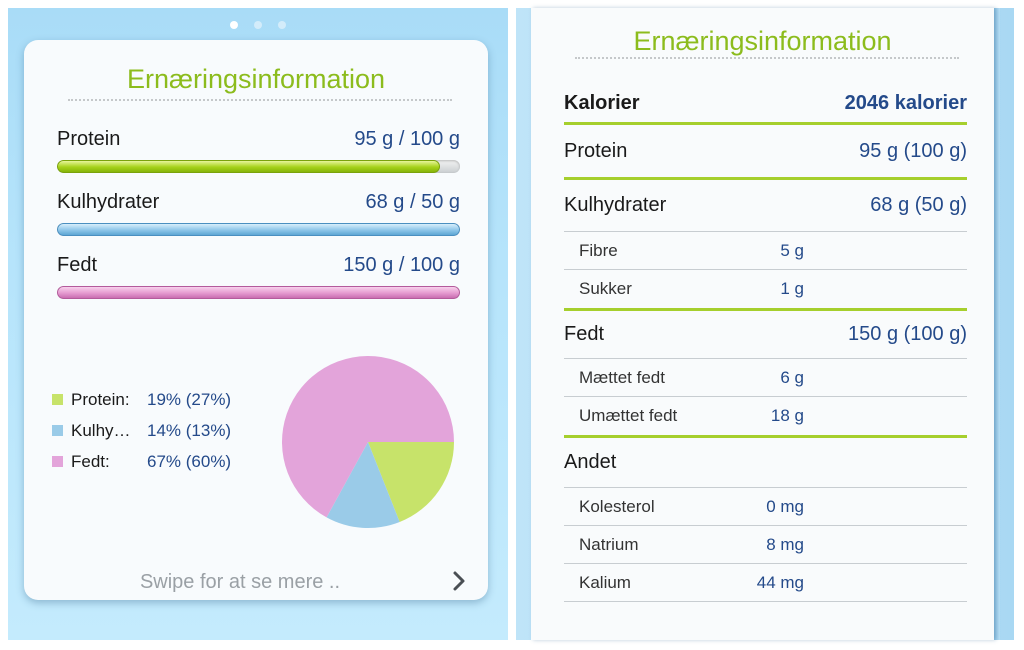 This screenshot has height=650, width=1024. I want to click on row-value: 5 g, so click(792, 250).